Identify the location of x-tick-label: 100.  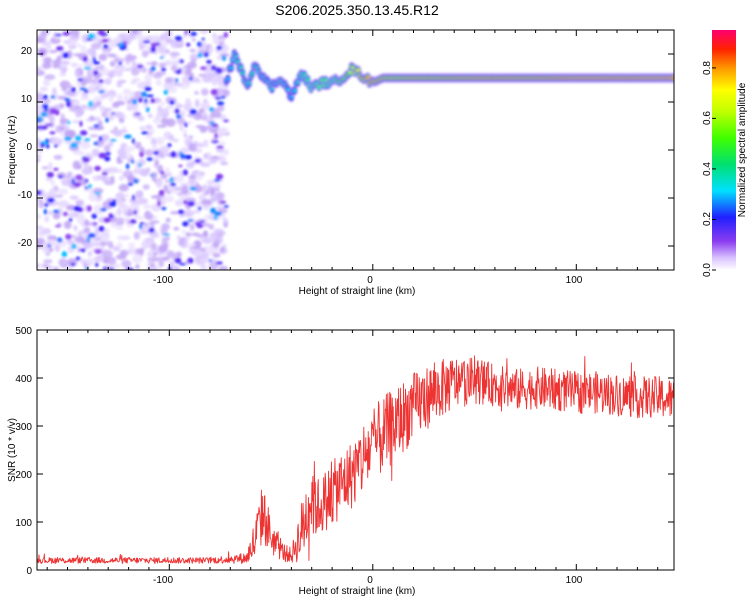
(574, 580).